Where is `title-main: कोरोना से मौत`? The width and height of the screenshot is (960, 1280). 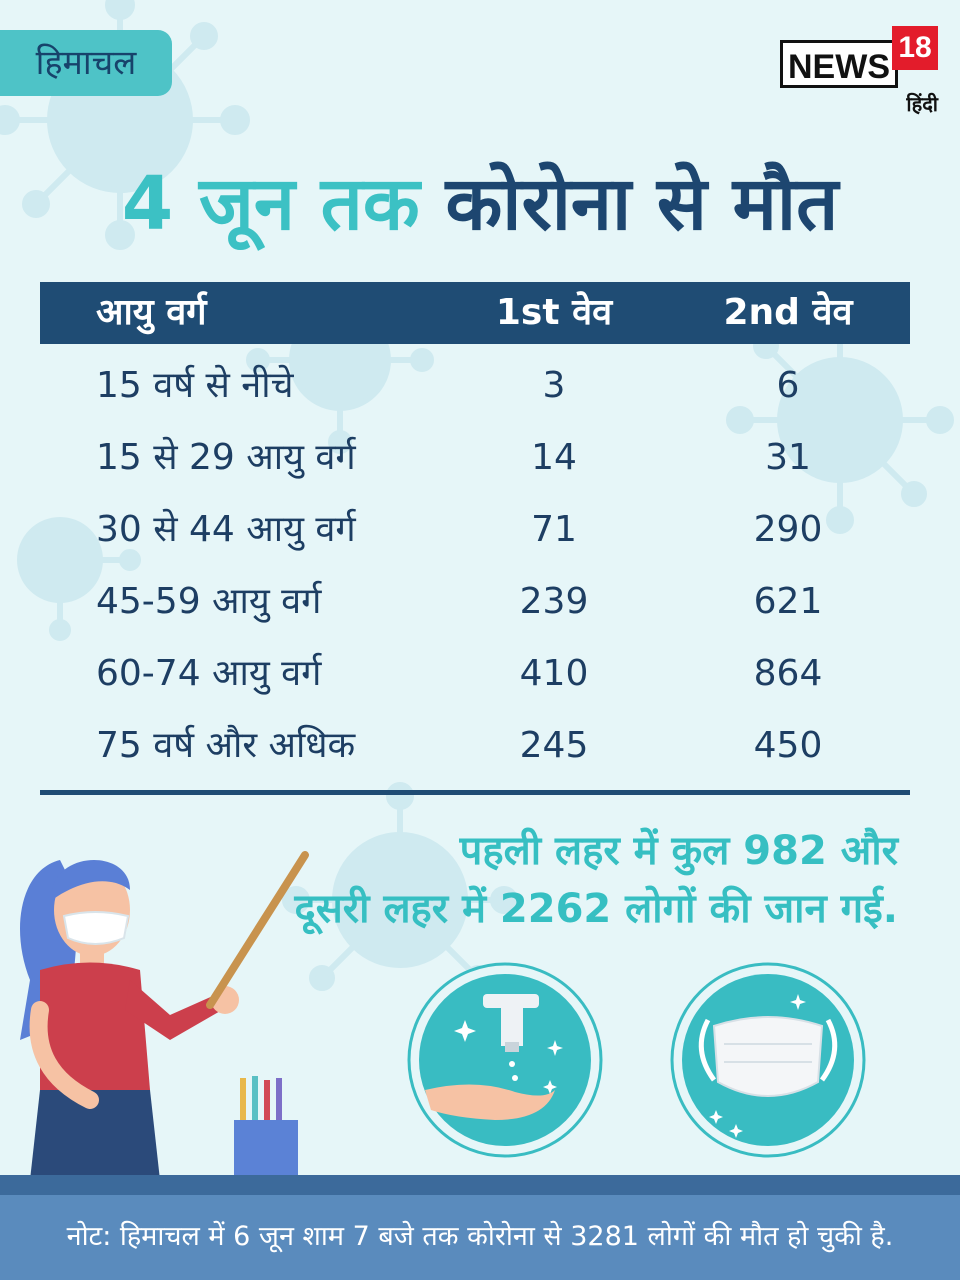
title-main: कोरोना से मौत is located at coordinates (642, 204).